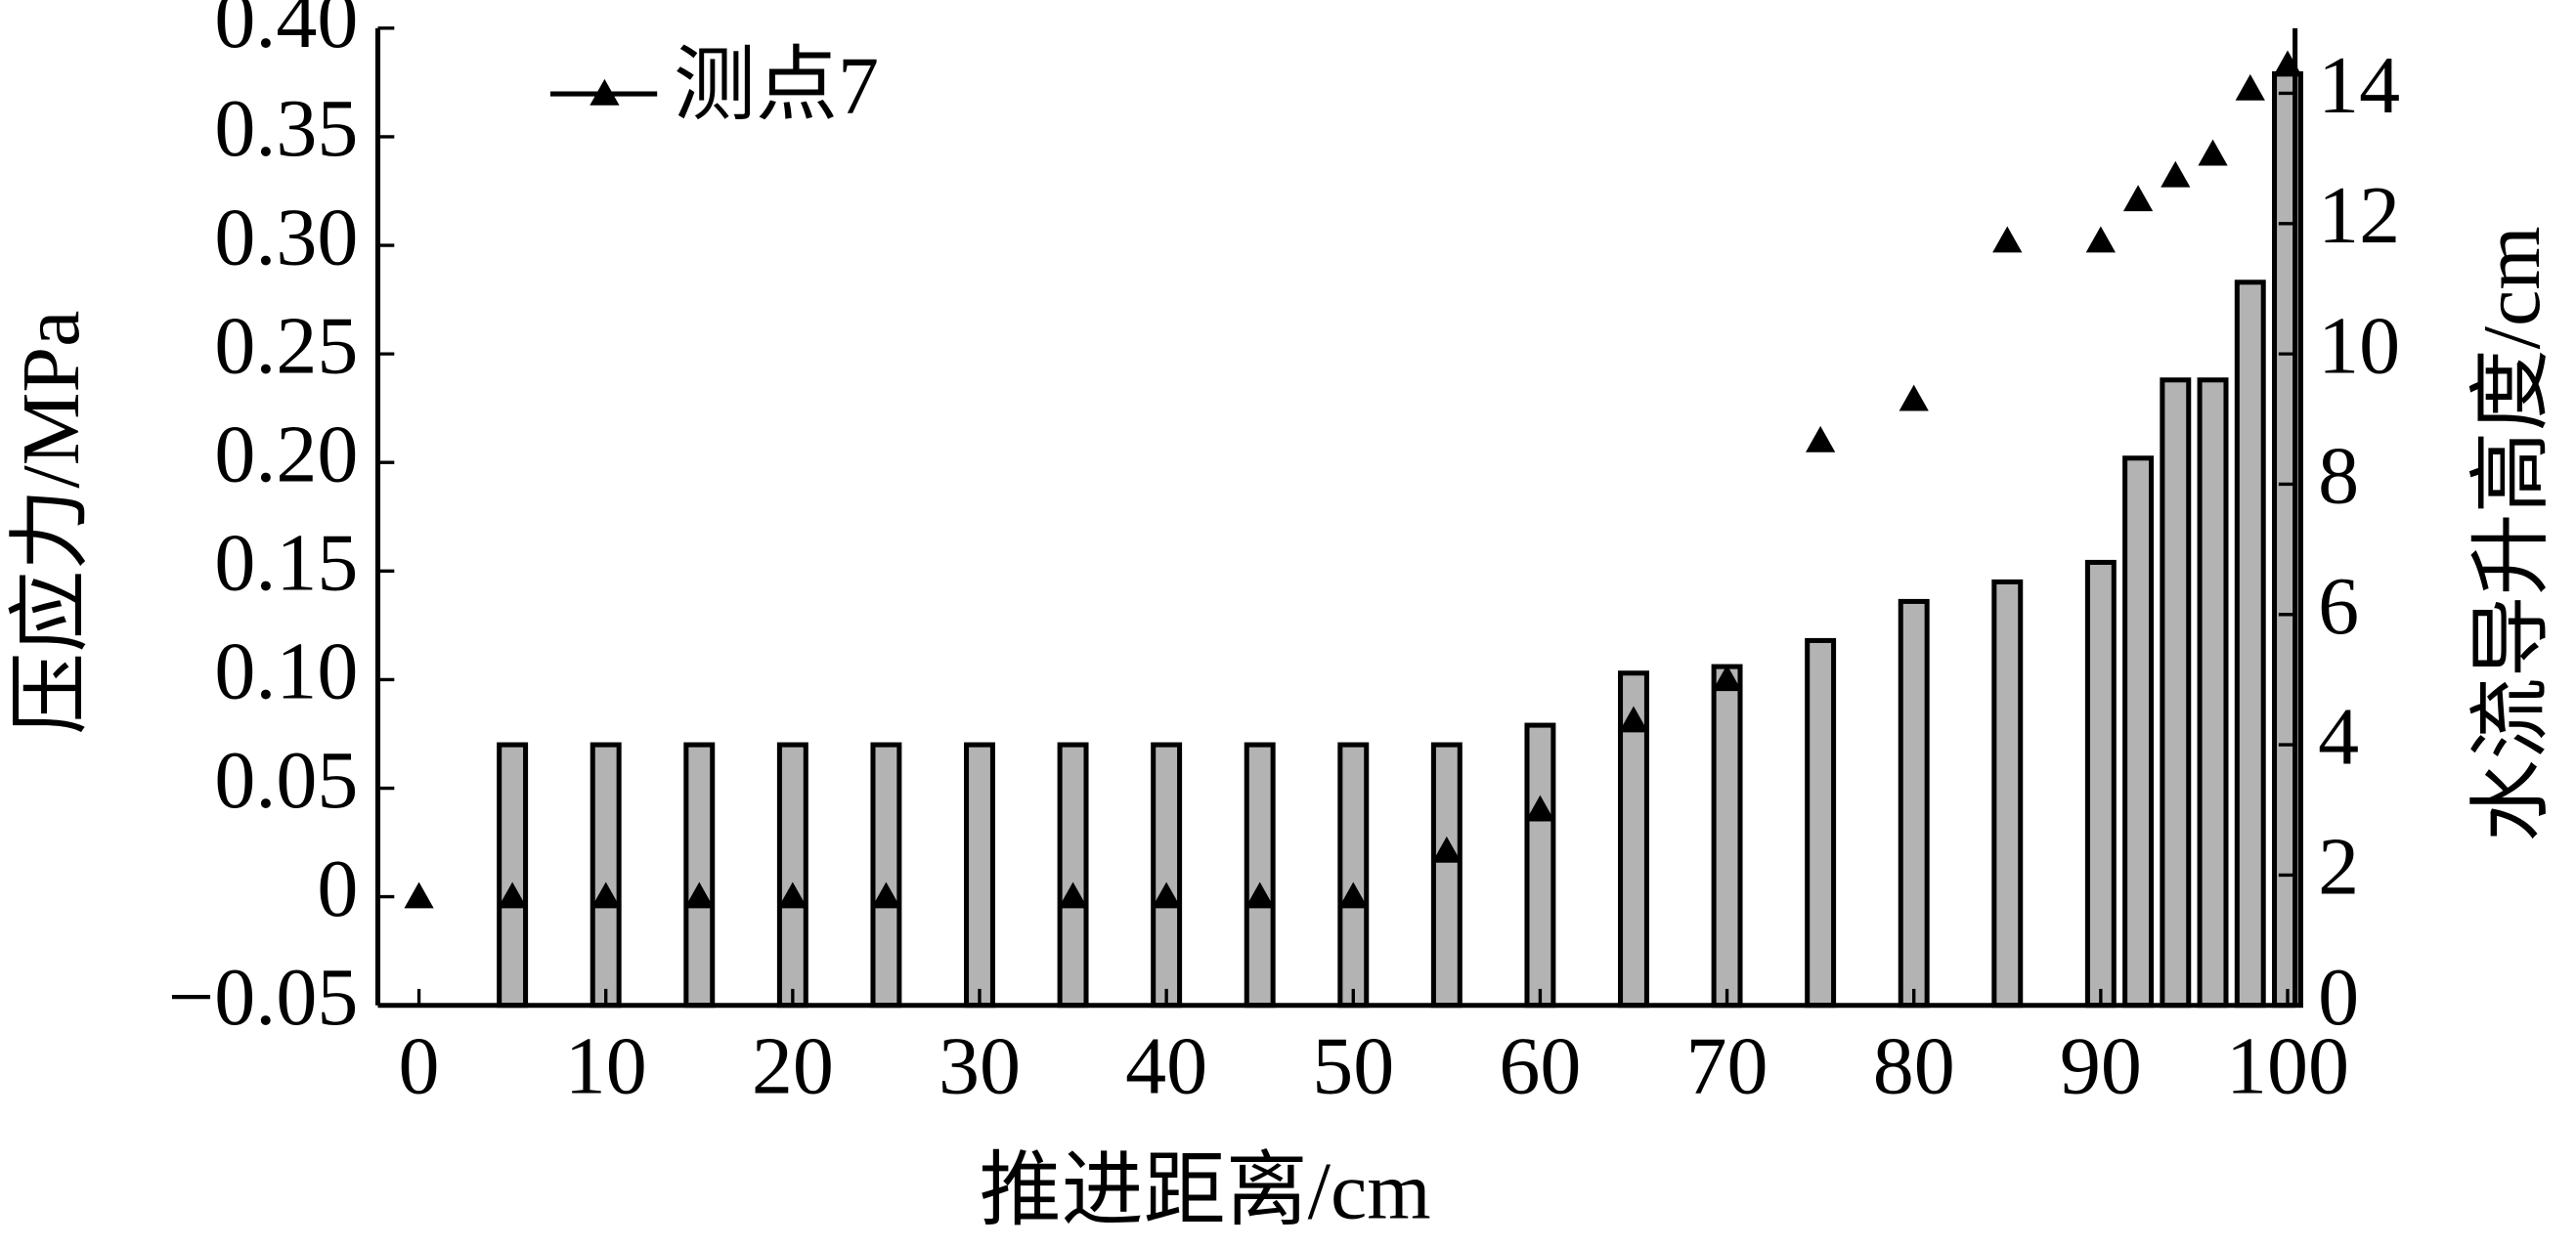 This screenshot has height=1247, width=2576. What do you see at coordinates (1166, 1066) in the screenshot?
I see `x-tick-label: 40` at bounding box center [1166, 1066].